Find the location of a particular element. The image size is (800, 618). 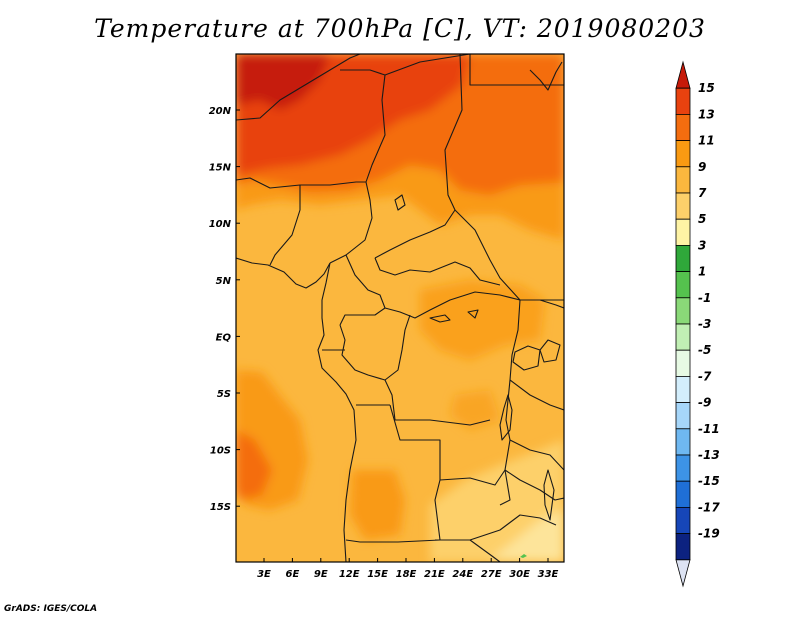

lat-tick-label: 5N is located at coordinates (224, 281).